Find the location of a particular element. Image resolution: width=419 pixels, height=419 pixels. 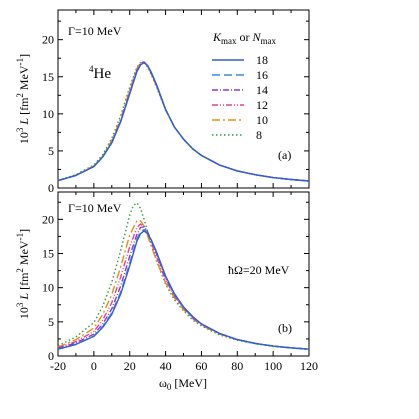

y-fm-exp-top: 2 is located at coordinates (20, 95).